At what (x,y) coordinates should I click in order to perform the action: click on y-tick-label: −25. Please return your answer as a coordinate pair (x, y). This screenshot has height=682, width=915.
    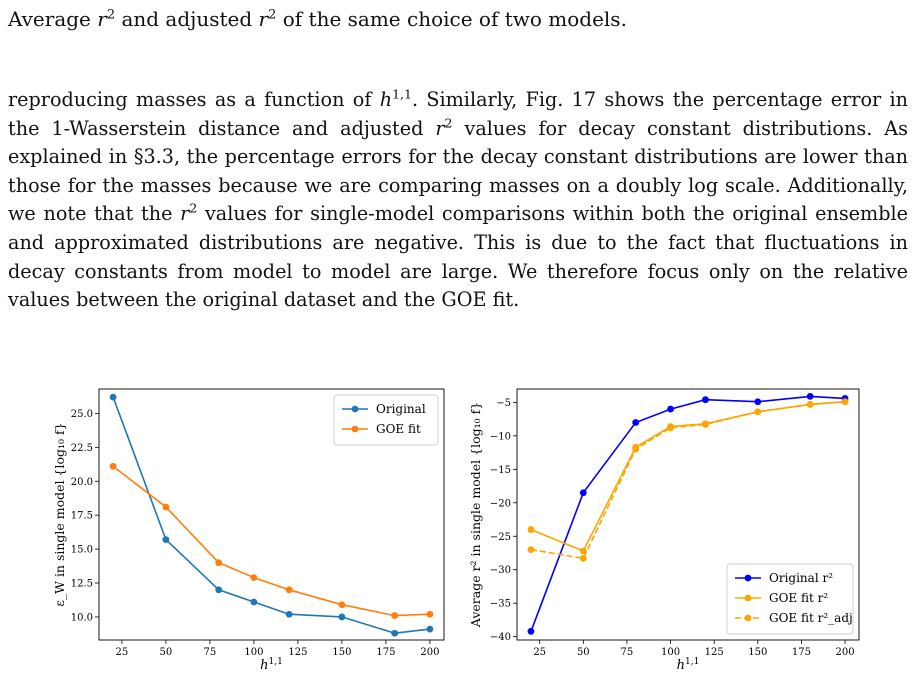
    Looking at the image, I should click on (500, 537).